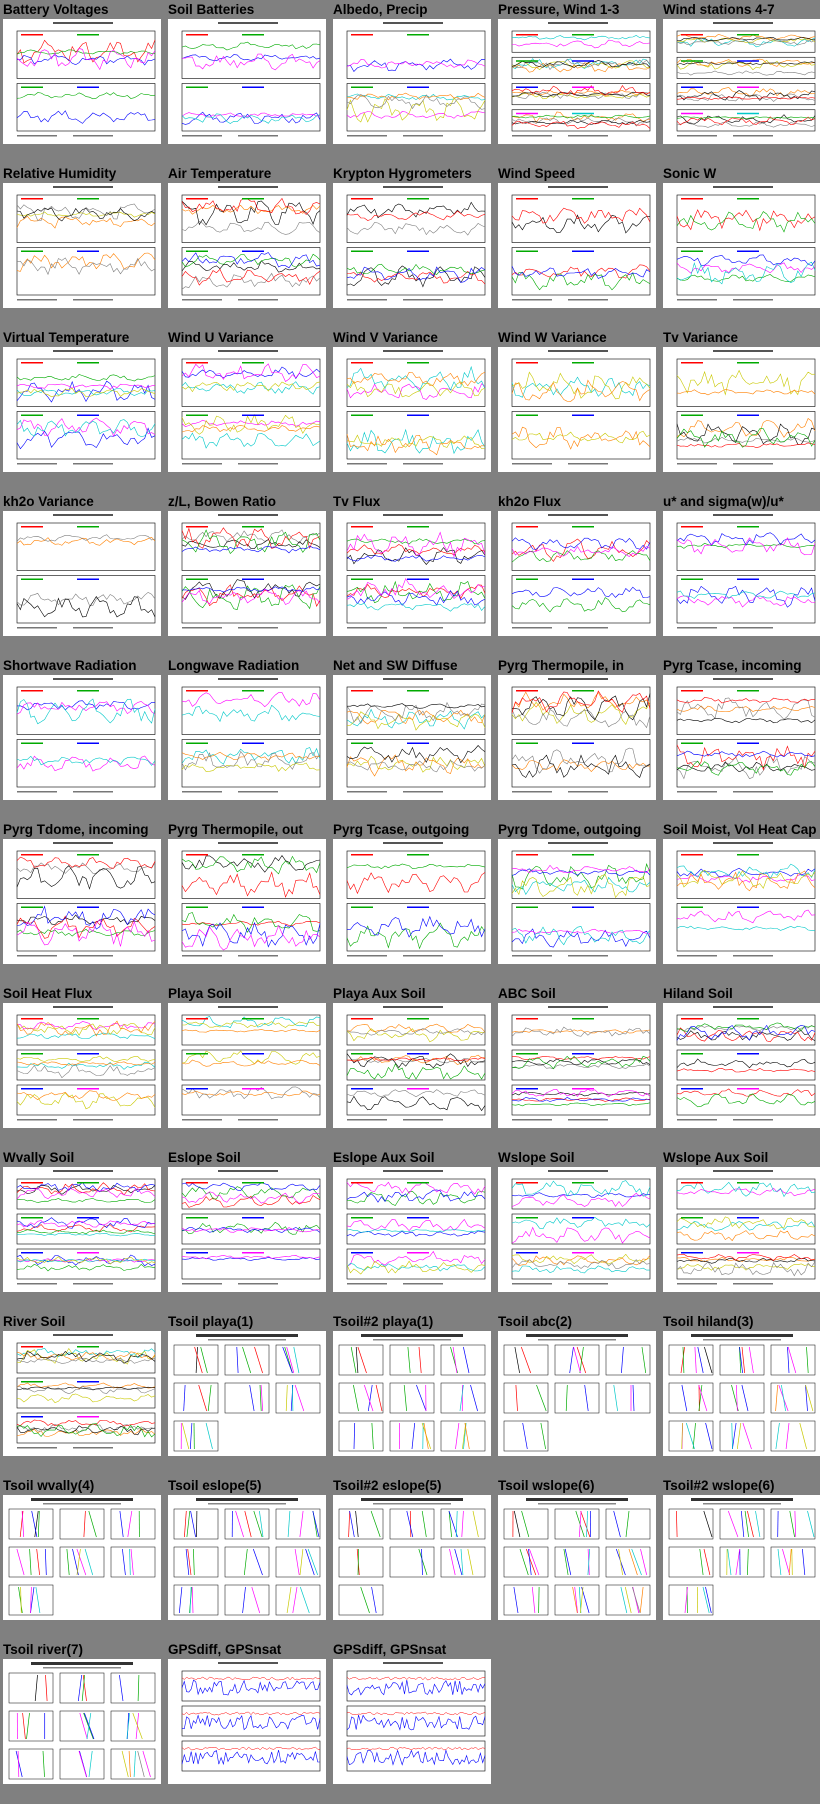 The width and height of the screenshot is (820, 1804). What do you see at coordinates (527, 993) in the screenshot?
I see `plot-title: ABC Soil` at bounding box center [527, 993].